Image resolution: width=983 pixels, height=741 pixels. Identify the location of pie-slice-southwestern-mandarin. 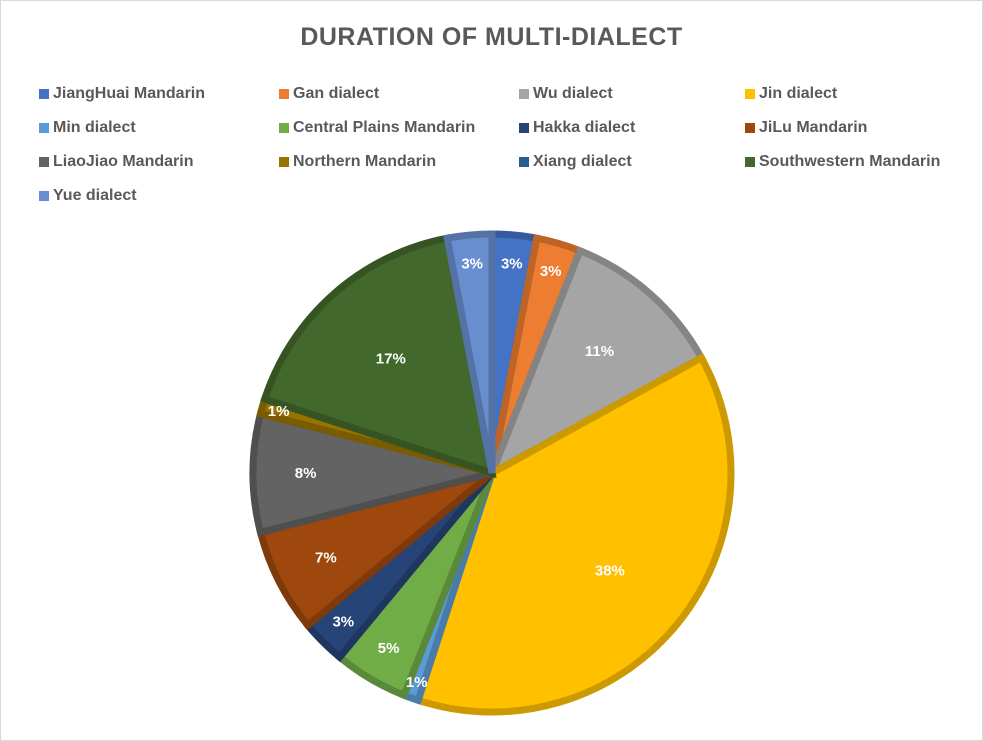
(378, 356).